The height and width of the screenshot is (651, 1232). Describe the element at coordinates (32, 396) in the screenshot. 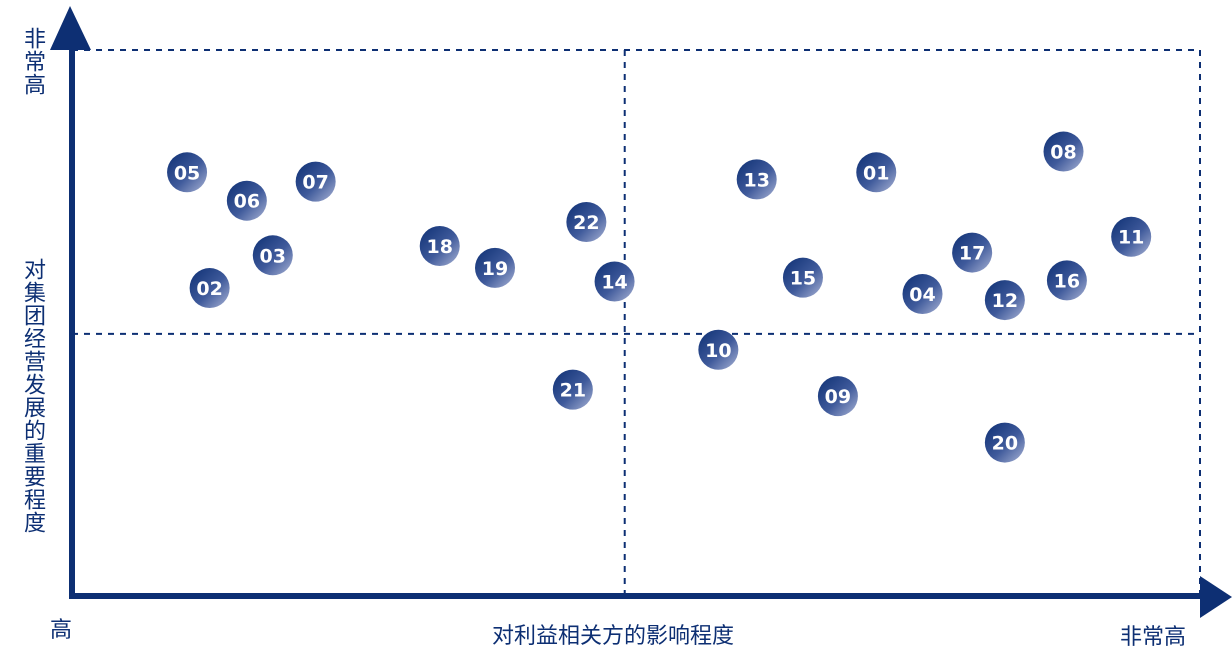

I see `y-axis-title: 对集团经营发展的重要程度` at that location.